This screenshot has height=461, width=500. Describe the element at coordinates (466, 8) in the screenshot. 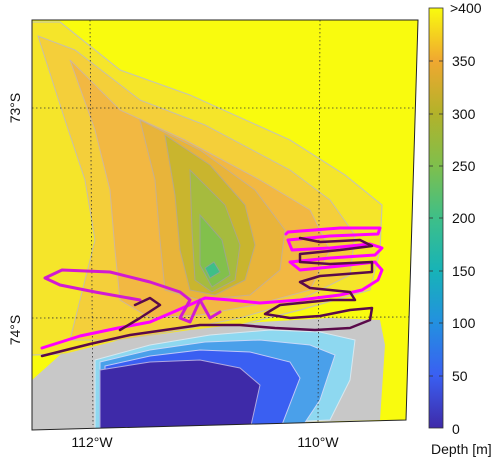

I see `colorbar-tick-0: >400` at that location.